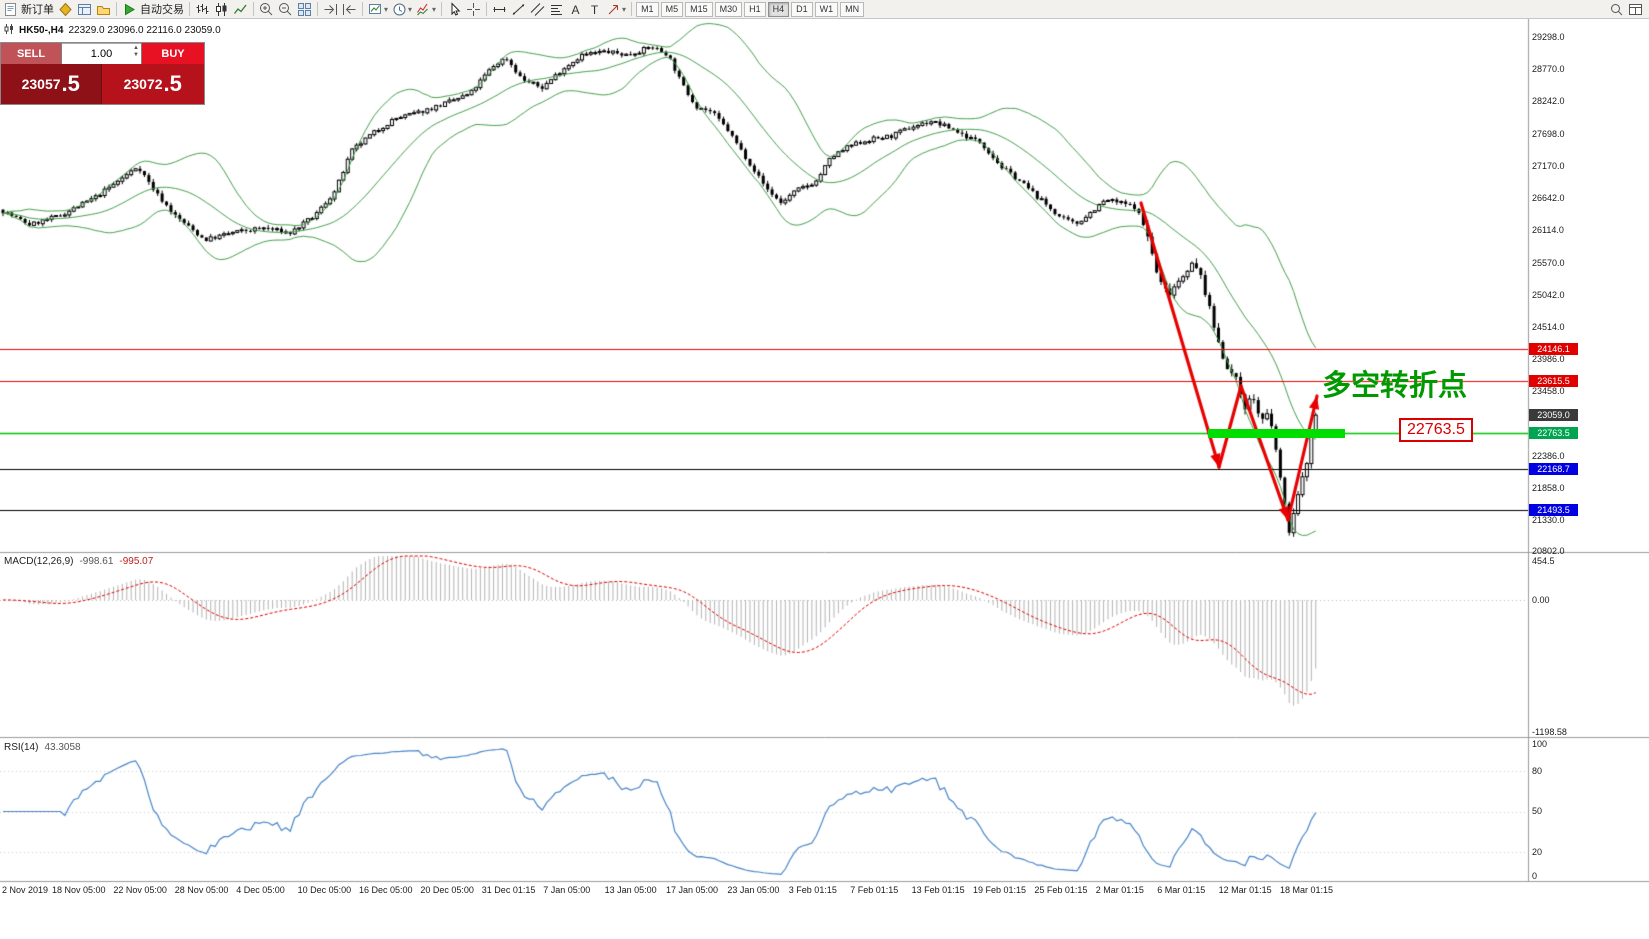  What do you see at coordinates (699, 9) in the screenshot?
I see `timeframe-button-m15: M15` at bounding box center [699, 9].